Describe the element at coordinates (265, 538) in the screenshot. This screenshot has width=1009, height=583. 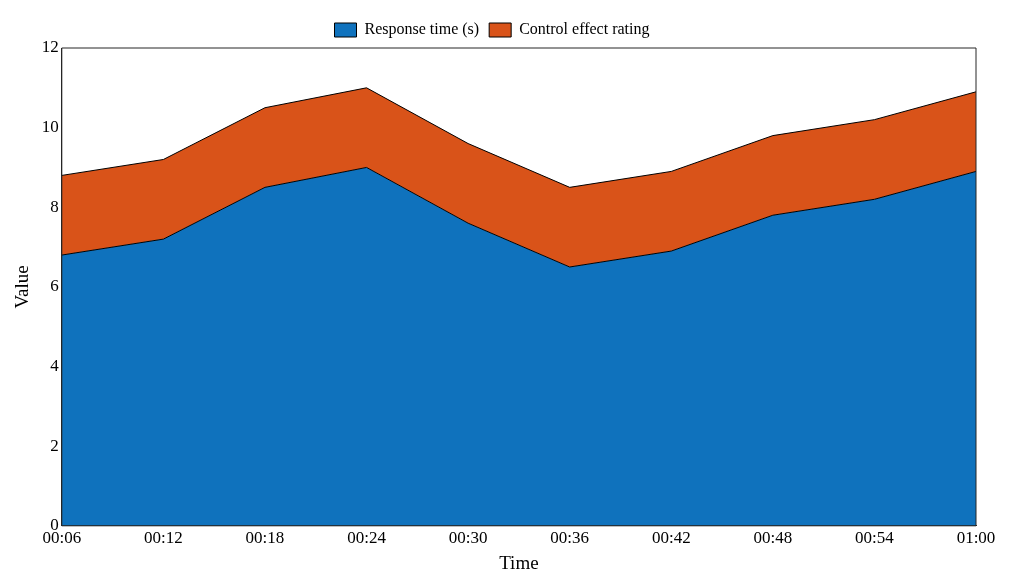
I see `x-tick-label: 00:18` at that location.